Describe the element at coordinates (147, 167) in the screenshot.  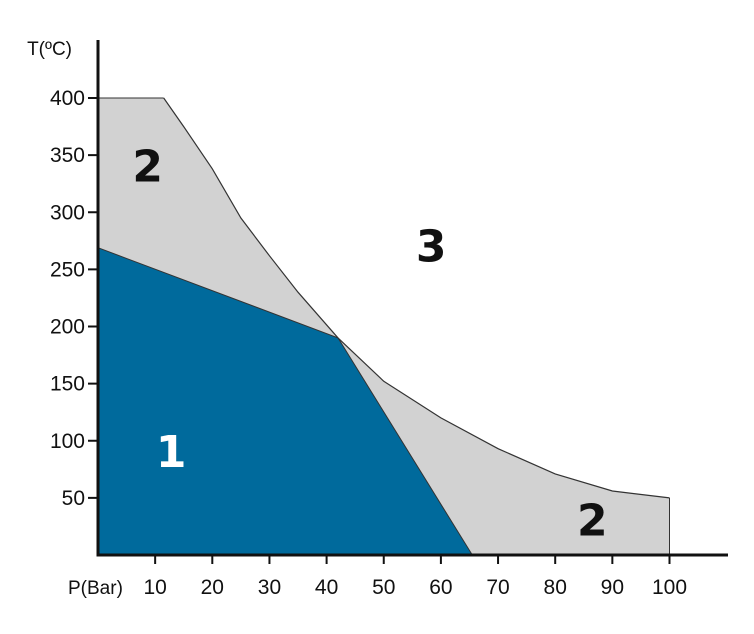
I see `region-label-2-1: 2` at that location.